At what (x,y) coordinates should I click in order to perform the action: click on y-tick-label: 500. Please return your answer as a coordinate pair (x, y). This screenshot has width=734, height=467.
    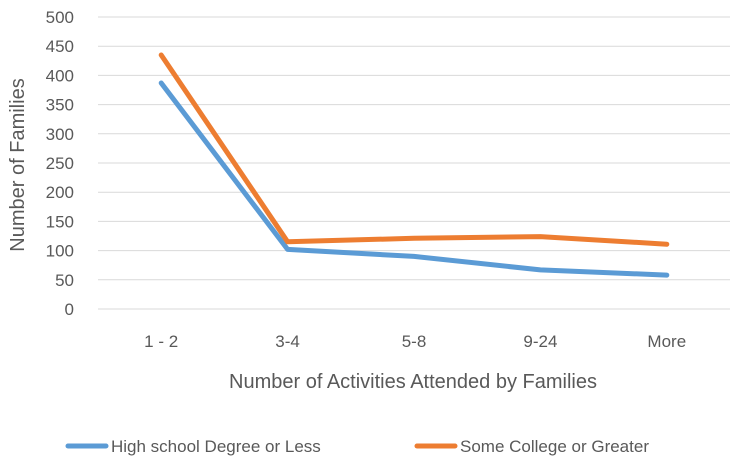
    Looking at the image, I should click on (60, 17).